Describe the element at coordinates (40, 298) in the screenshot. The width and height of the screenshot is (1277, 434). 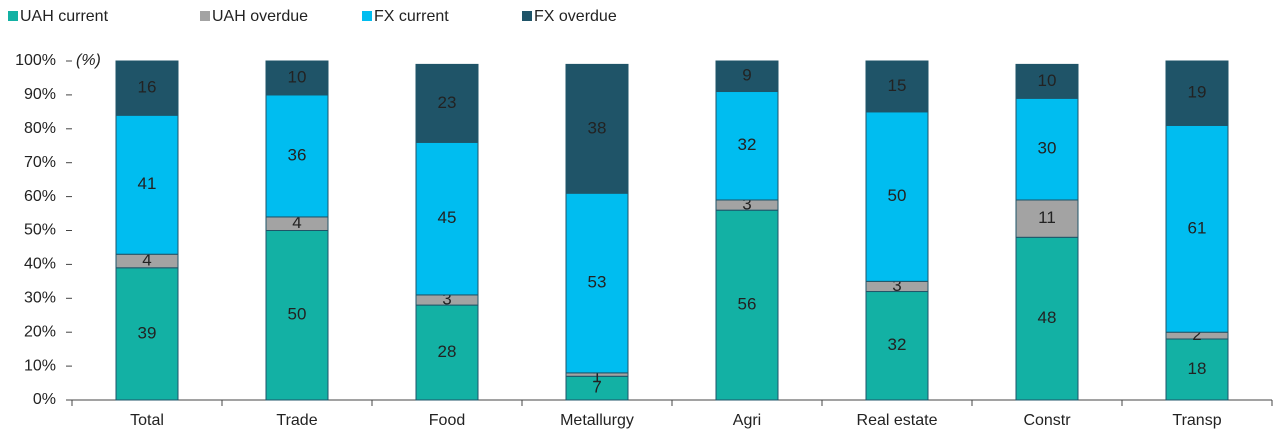
I see `y-tick-label: 30%` at that location.